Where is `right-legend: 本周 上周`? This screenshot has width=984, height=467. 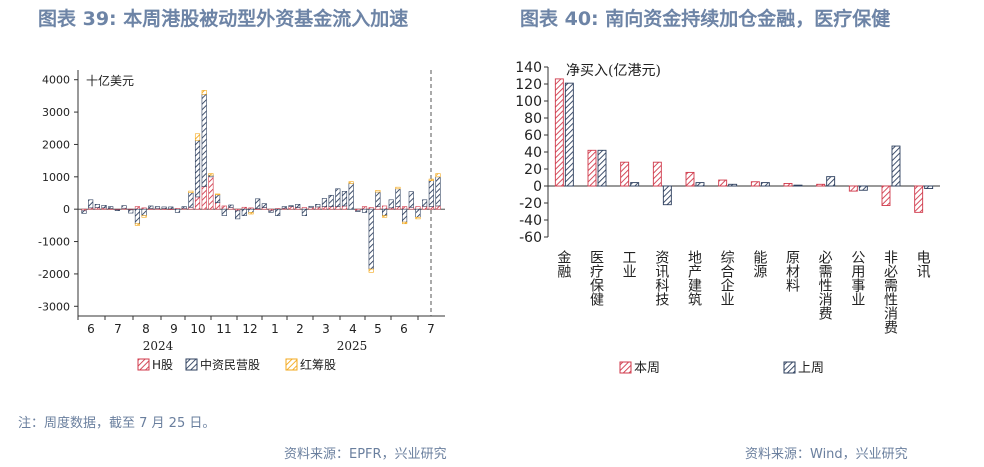
right-legend: 本周 上周 is located at coordinates (721, 368).